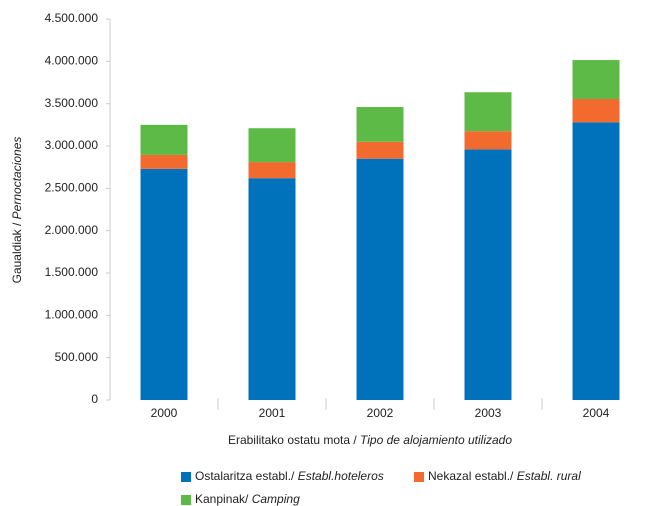 The width and height of the screenshot is (656, 506). I want to click on legend-label: Ostalaritza establ./ Establ.hoteleros, so click(289, 476).